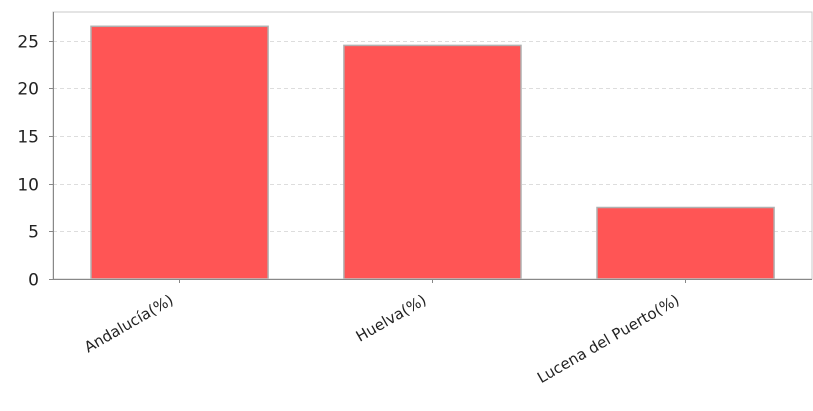 This screenshot has height=411, width=813. What do you see at coordinates (608, 339) in the screenshot?
I see `x-tick-label: Lucena del Puerto(%)` at bounding box center [608, 339].